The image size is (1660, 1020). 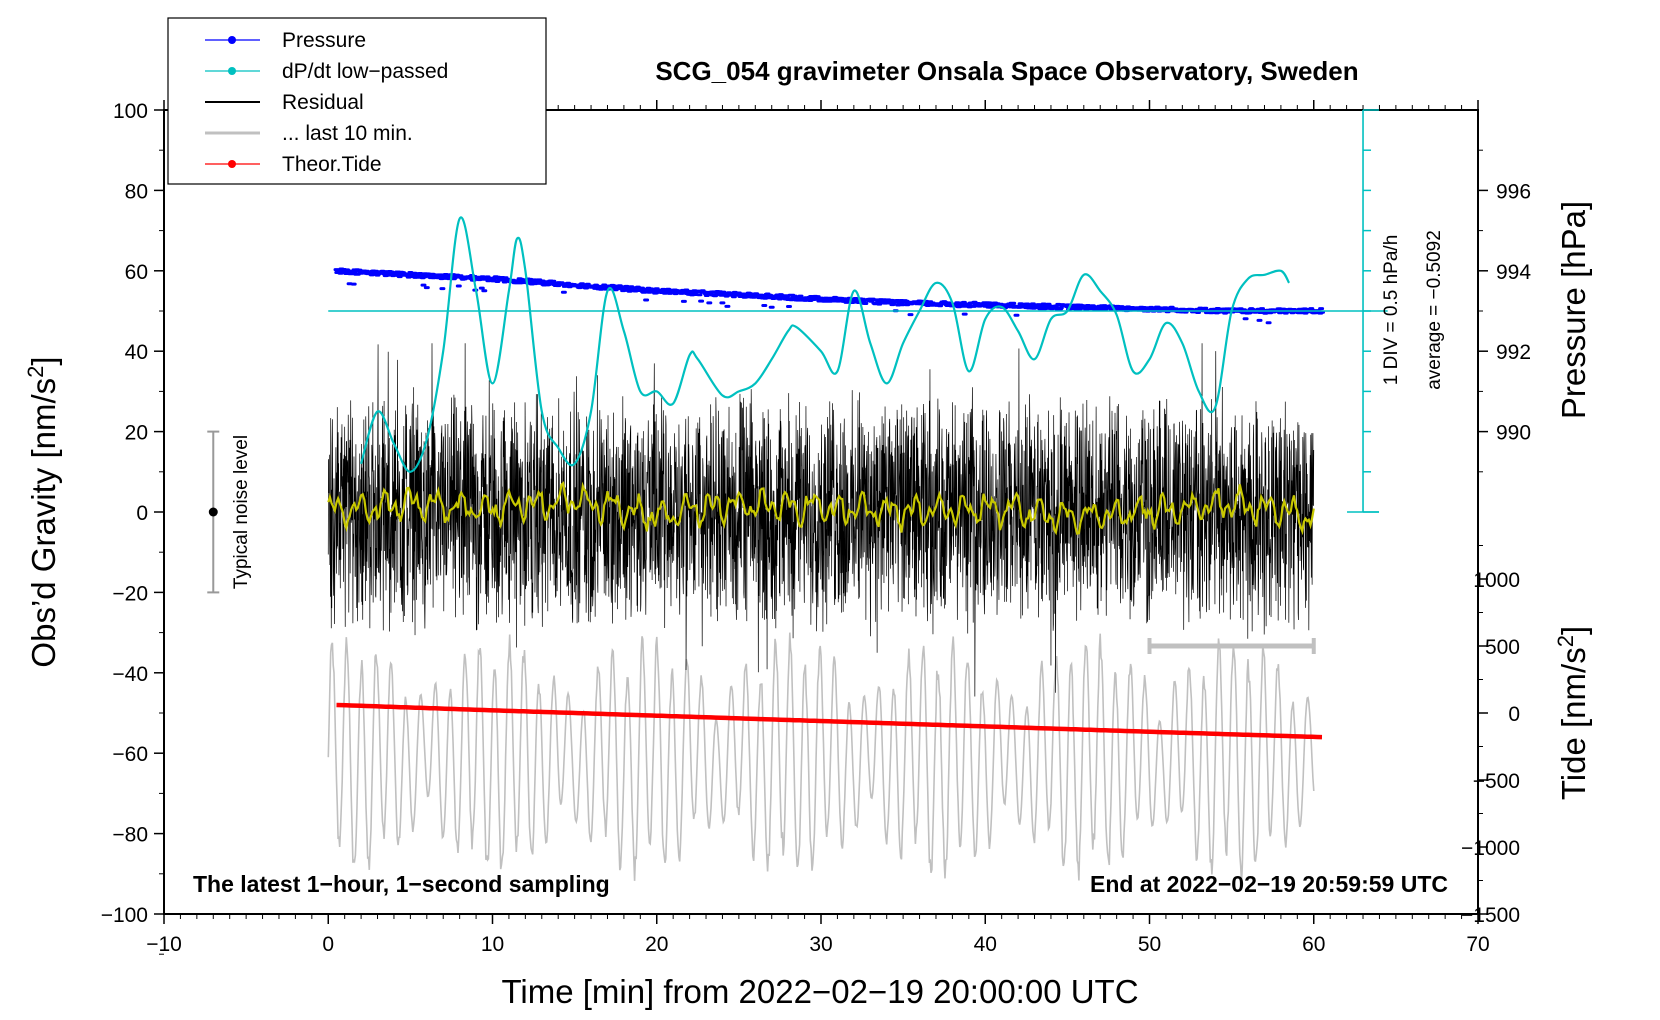 What do you see at coordinates (136, 191) in the screenshot?
I see `y-left-tick-label: 80` at bounding box center [136, 191].